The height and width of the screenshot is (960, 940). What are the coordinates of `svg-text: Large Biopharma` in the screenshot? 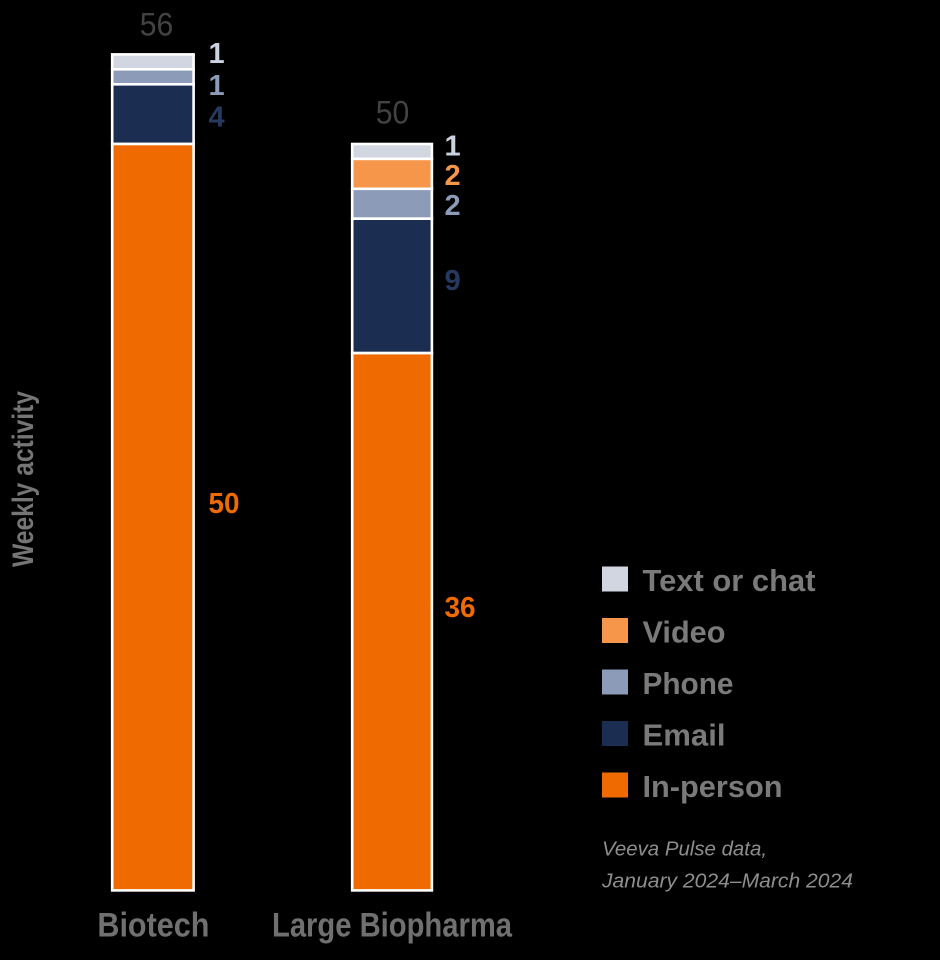 It's located at (392, 926).